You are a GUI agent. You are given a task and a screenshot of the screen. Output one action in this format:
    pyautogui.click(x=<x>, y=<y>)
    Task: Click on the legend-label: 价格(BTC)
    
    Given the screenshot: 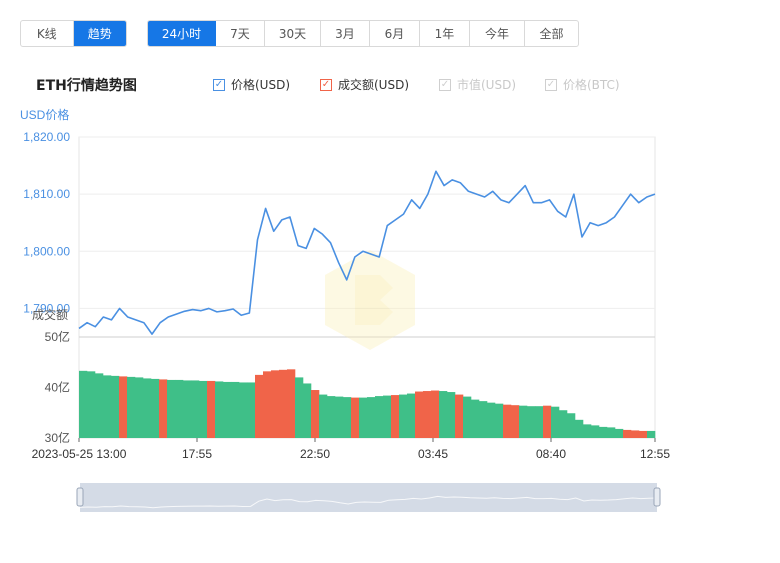 What is the action you would take?
    pyautogui.click(x=591, y=85)
    